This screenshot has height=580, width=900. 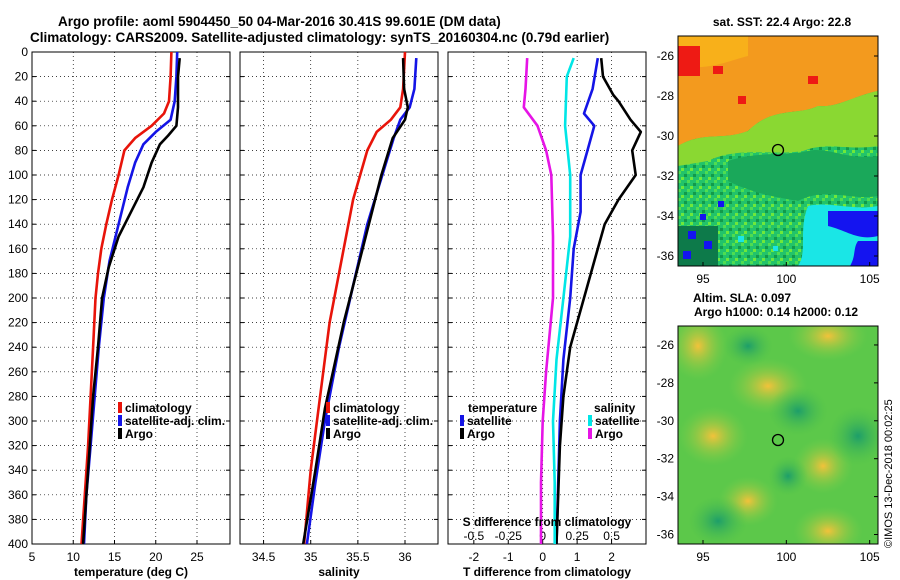 I want to click on y-tick-label: 300, so click(x=18, y=421).